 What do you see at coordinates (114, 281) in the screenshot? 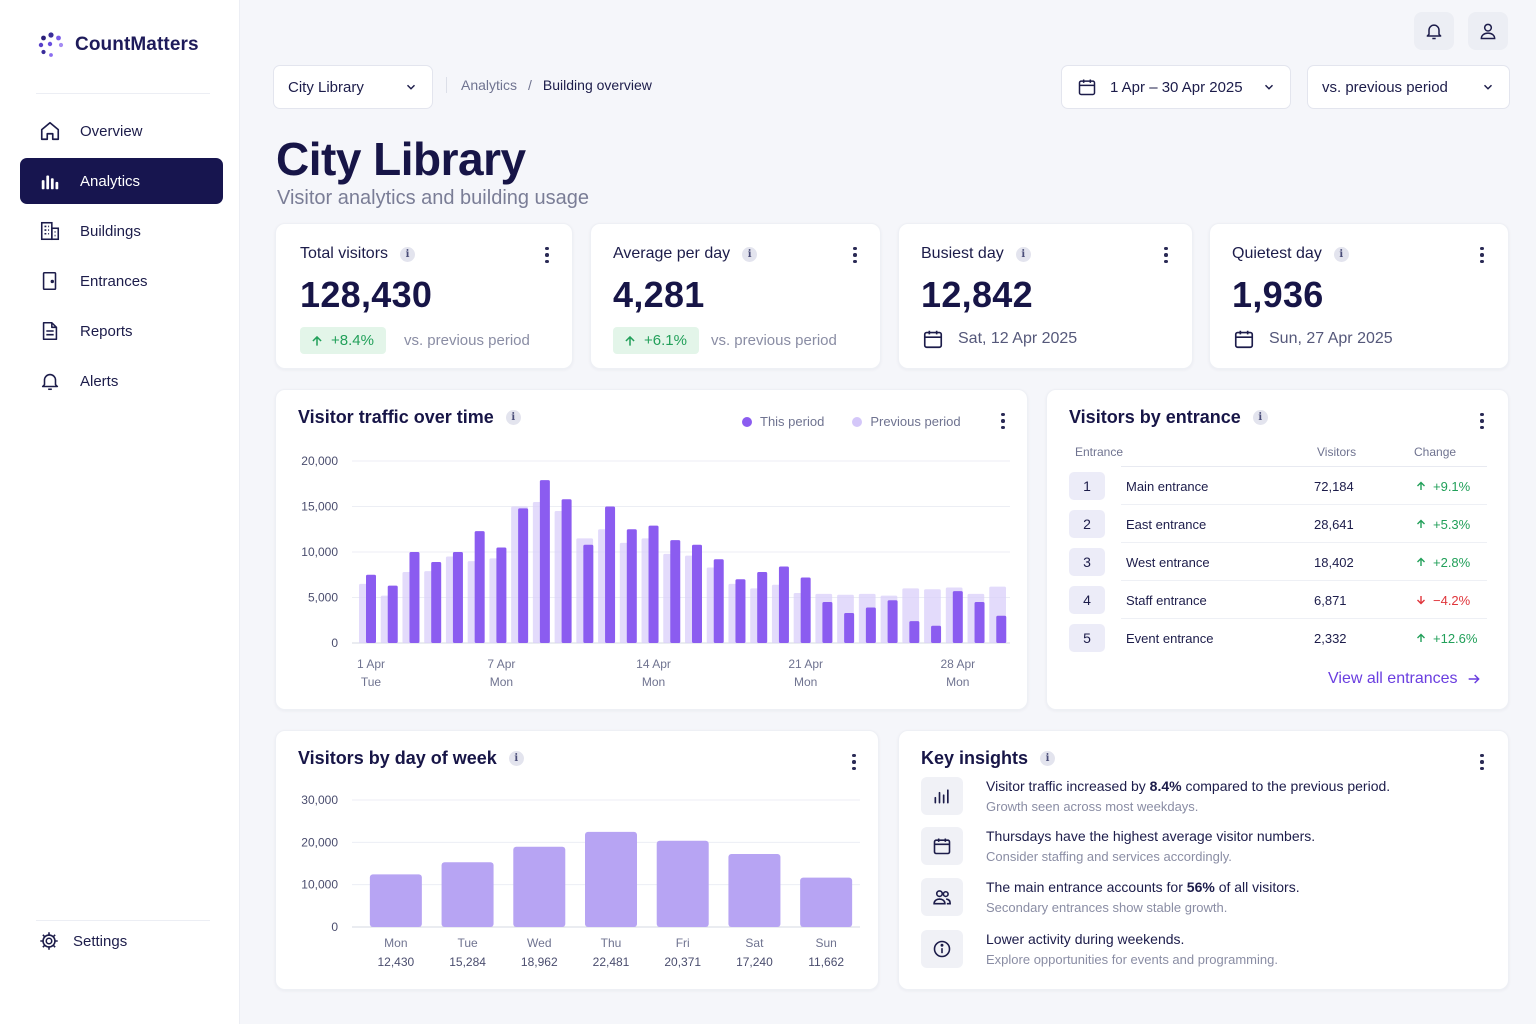
I see `sidebar-item-label: Entrances` at bounding box center [114, 281].